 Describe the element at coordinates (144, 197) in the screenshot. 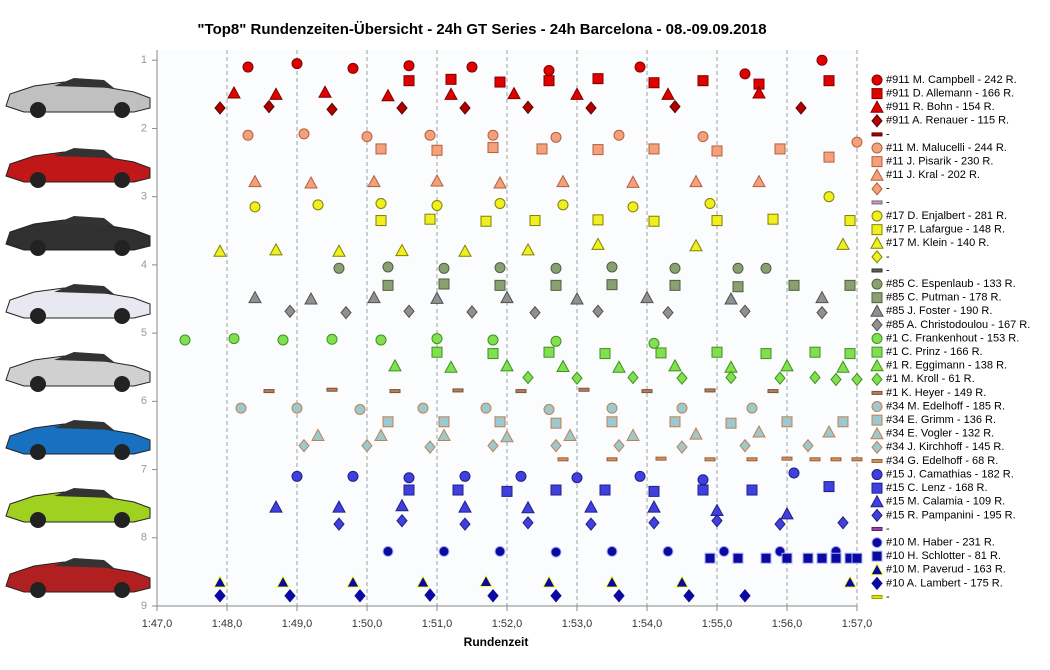

I see `y-tick-label: 3` at that location.